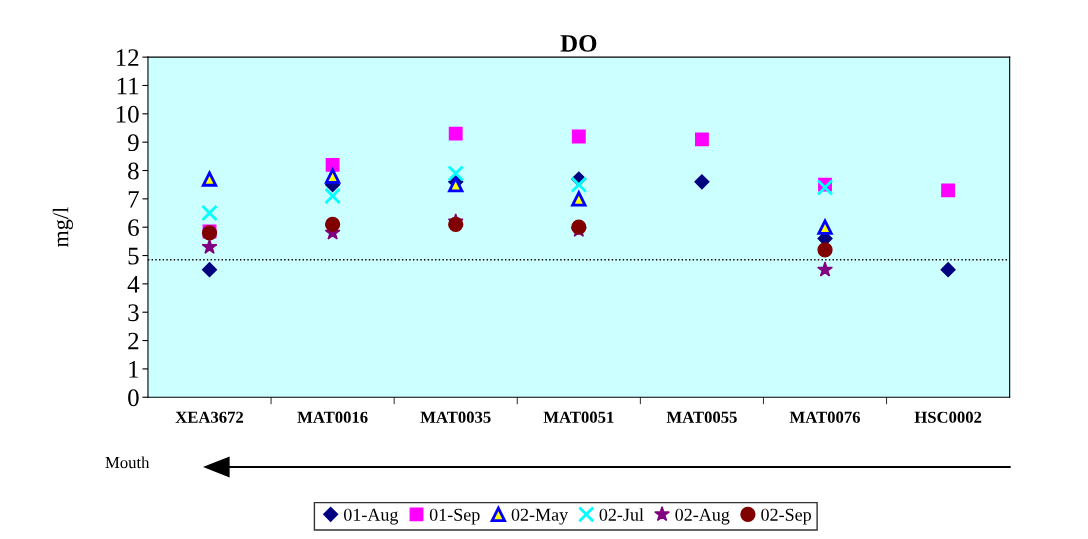  I want to click on x-tick-label: MAT0016, so click(332, 417).